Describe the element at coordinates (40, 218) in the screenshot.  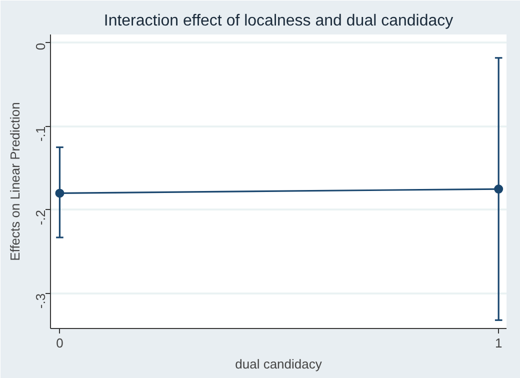
I see `y-tick-label: -.2` at that location.